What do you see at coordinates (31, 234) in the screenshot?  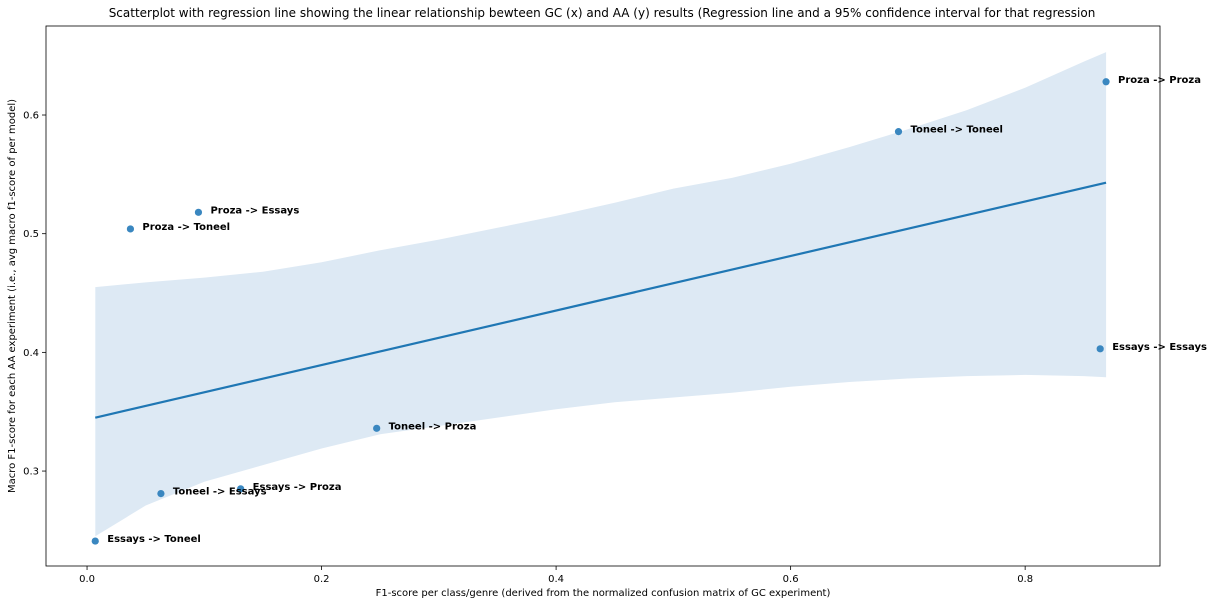 I see `y-tick-label: 0.5` at bounding box center [31, 234].